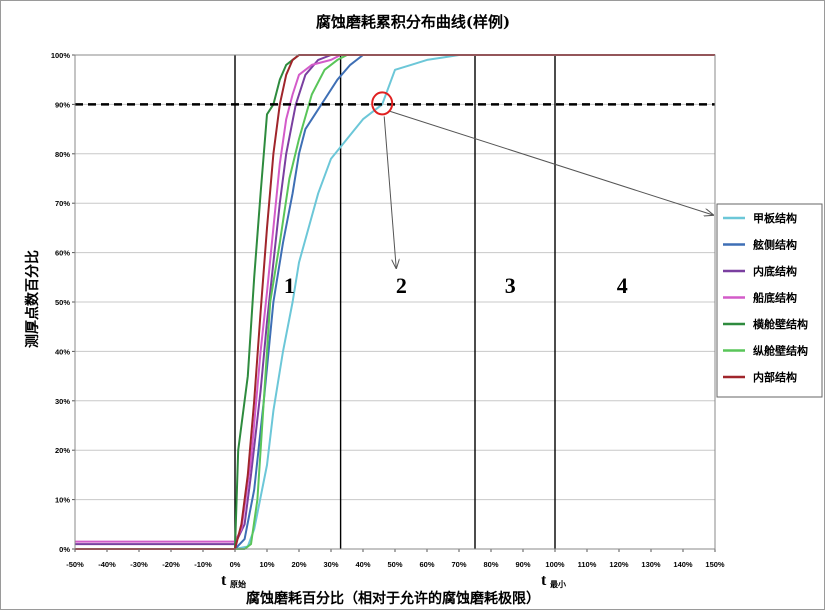 This screenshot has width=825, height=610. I want to click on x-tick-label: 30%, so click(330, 564).